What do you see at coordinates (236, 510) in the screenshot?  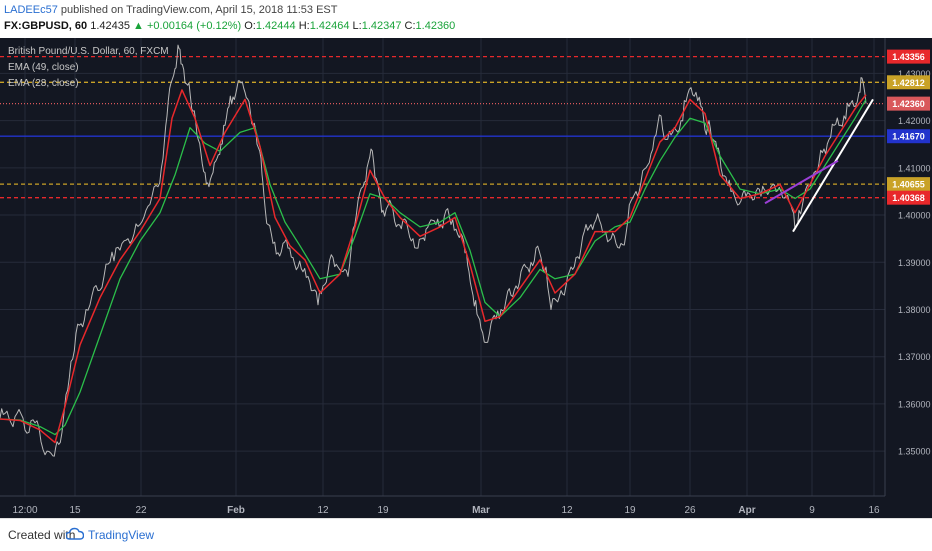 I see `x-tick-label: Feb` at bounding box center [236, 510].